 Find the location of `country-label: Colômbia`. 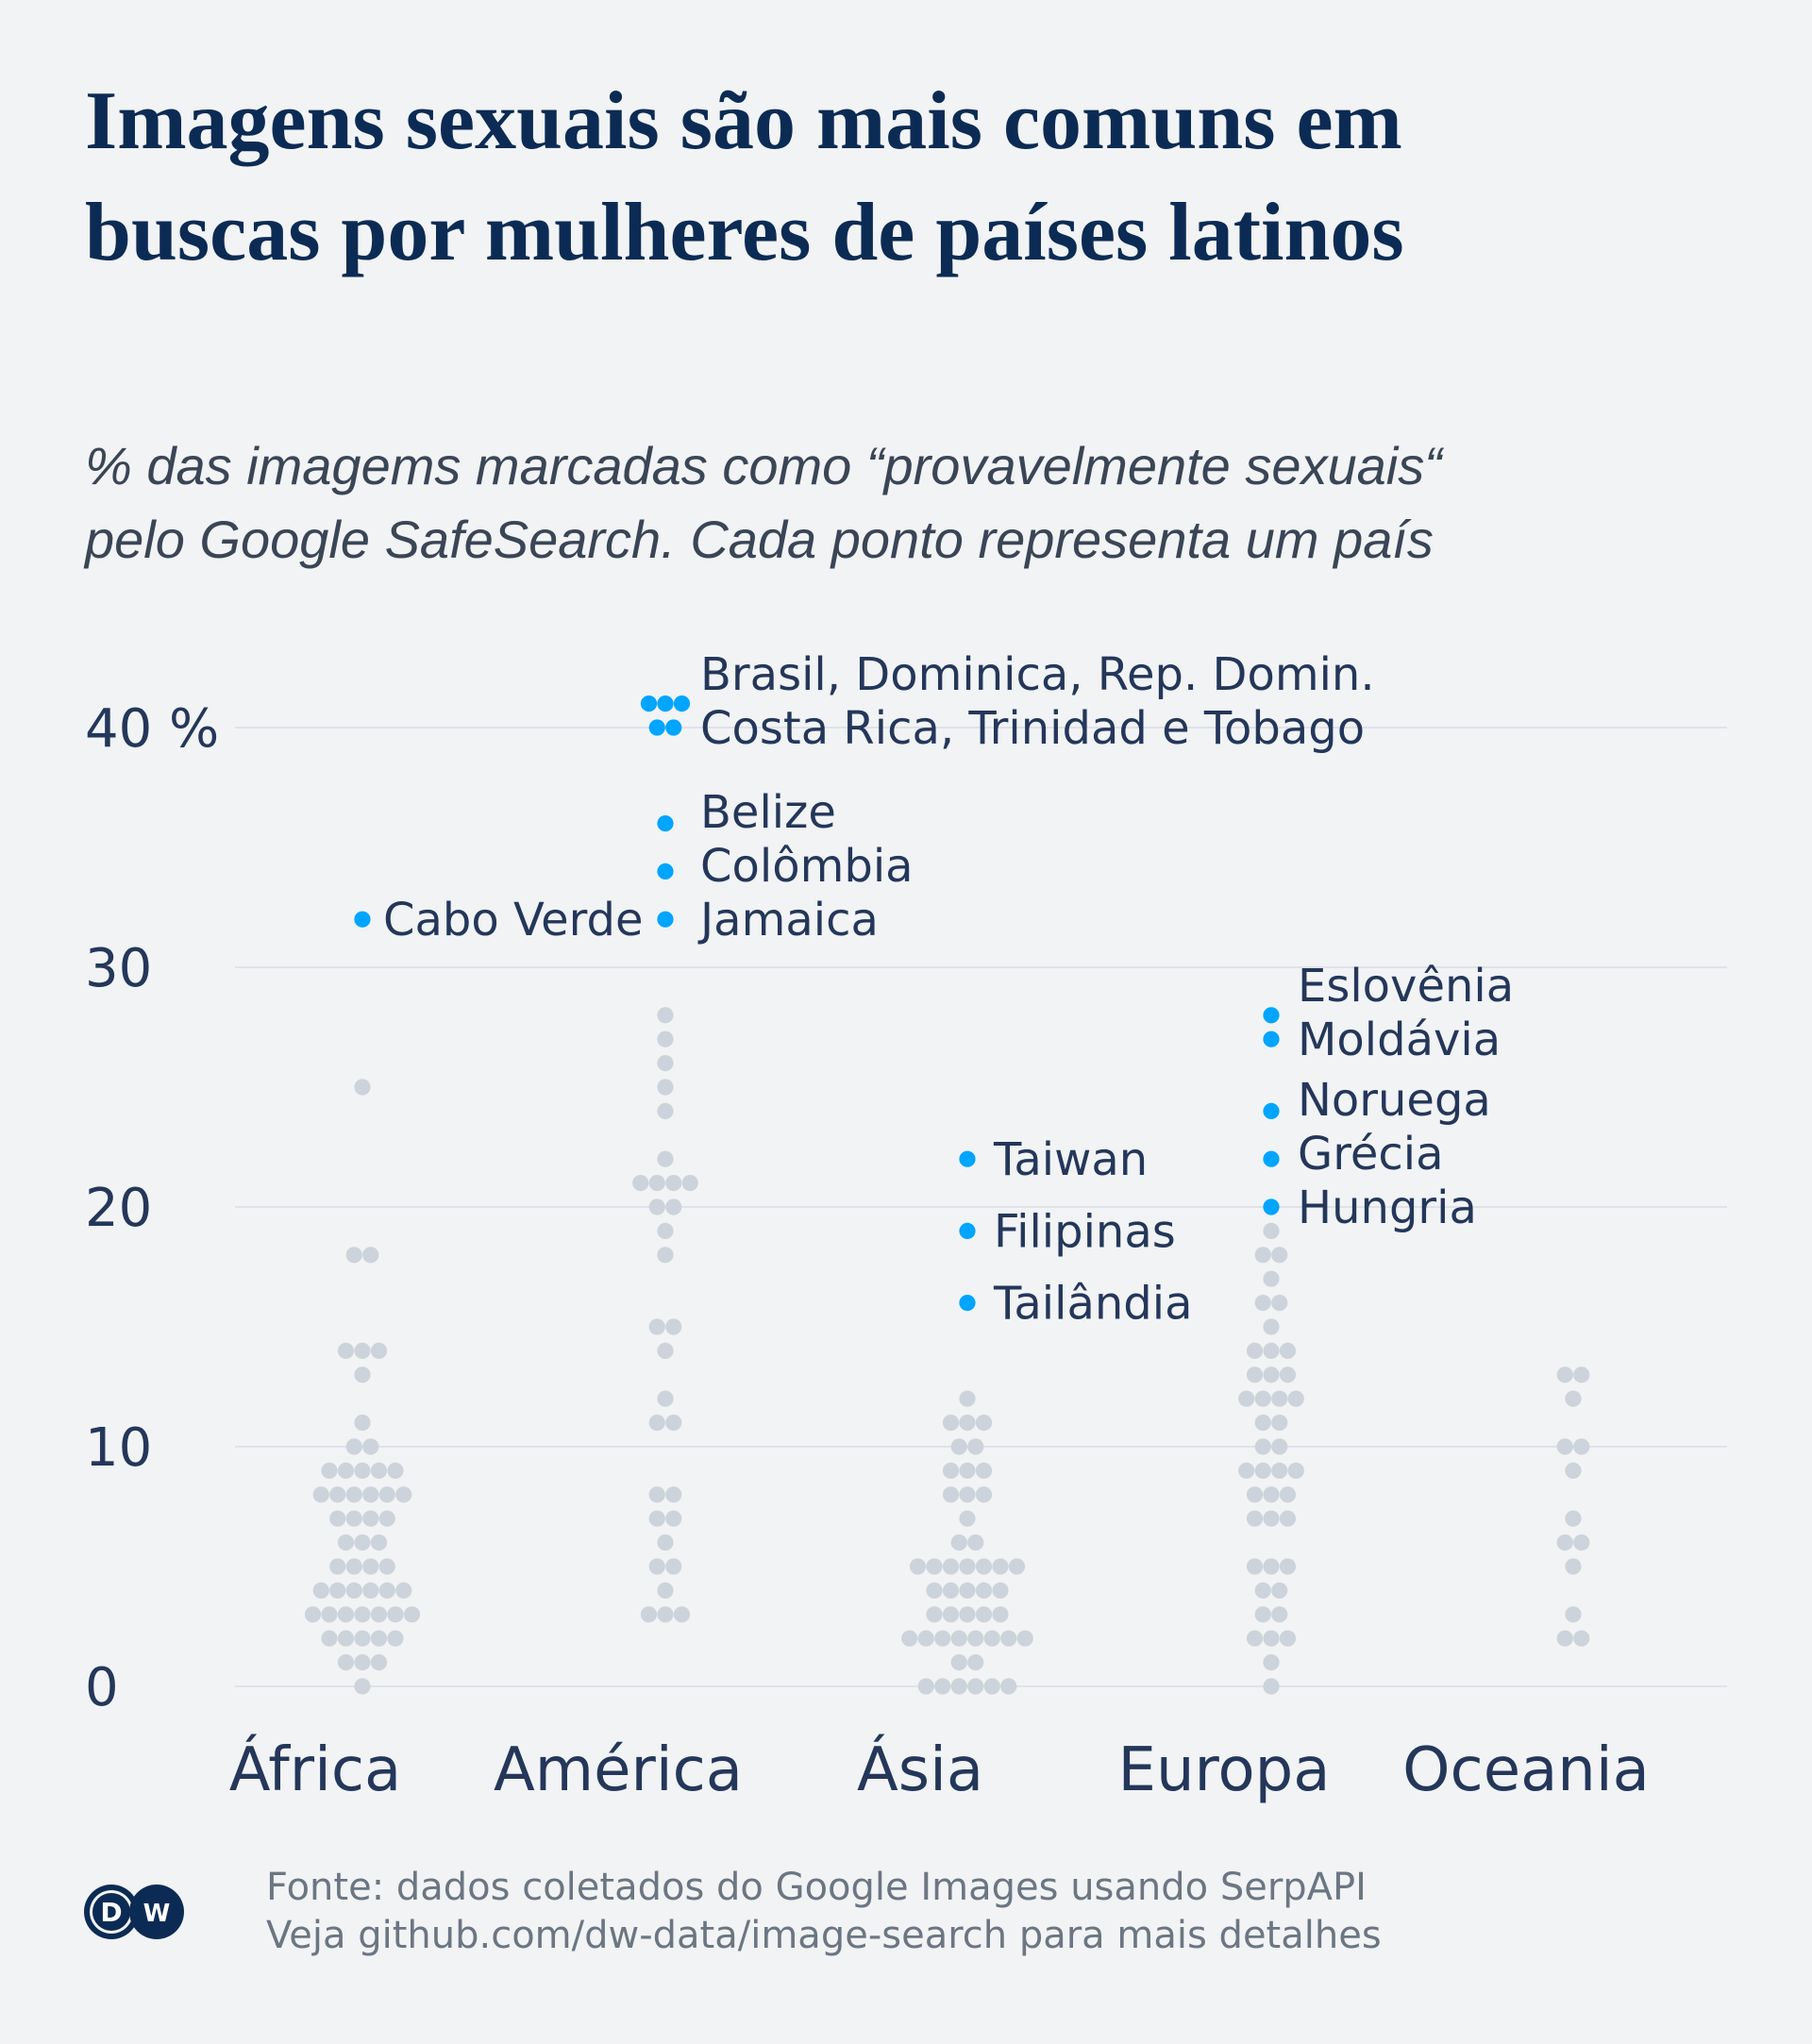

country-label: Colômbia is located at coordinates (807, 867).